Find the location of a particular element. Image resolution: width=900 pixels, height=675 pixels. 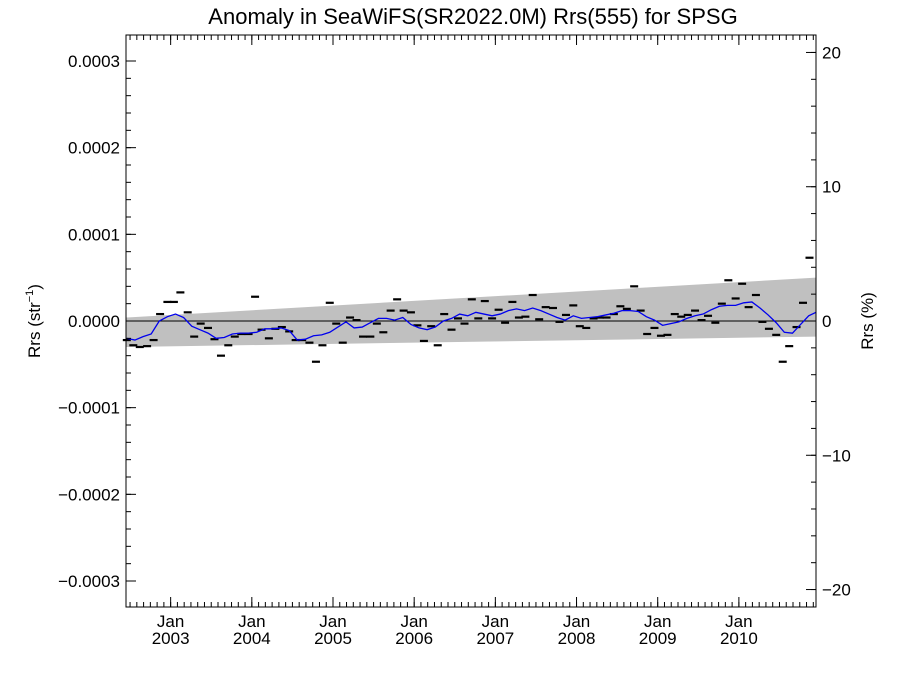

left-axis-tick-label: 0.0000 is located at coordinates (94, 321).